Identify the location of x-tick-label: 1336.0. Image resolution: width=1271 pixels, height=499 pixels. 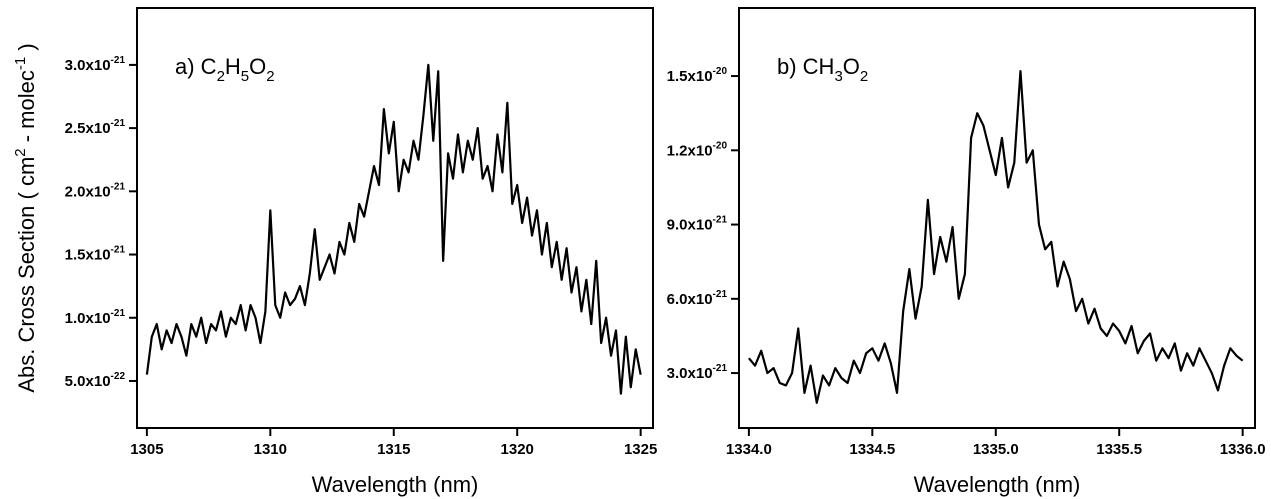
(1243, 449).